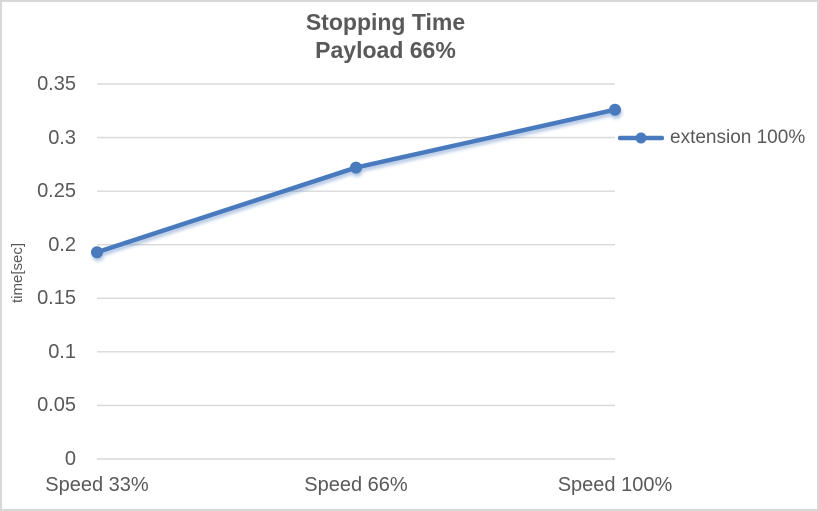 The image size is (819, 511). I want to click on y-tick-label: 0.05, so click(56, 405).